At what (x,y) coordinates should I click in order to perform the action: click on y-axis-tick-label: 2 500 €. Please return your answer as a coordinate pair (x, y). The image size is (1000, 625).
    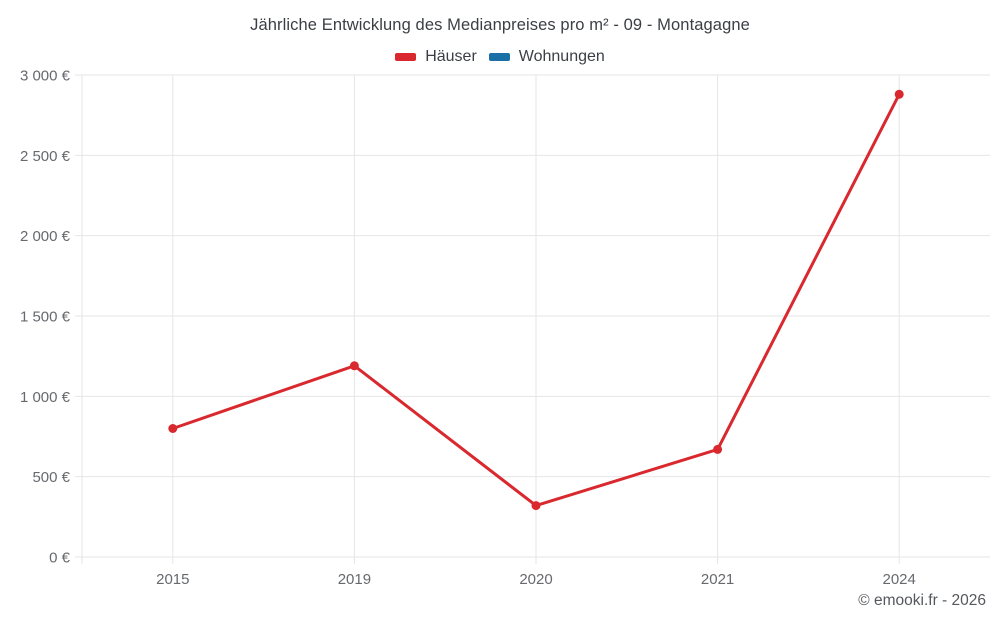
    Looking at the image, I should click on (45, 156).